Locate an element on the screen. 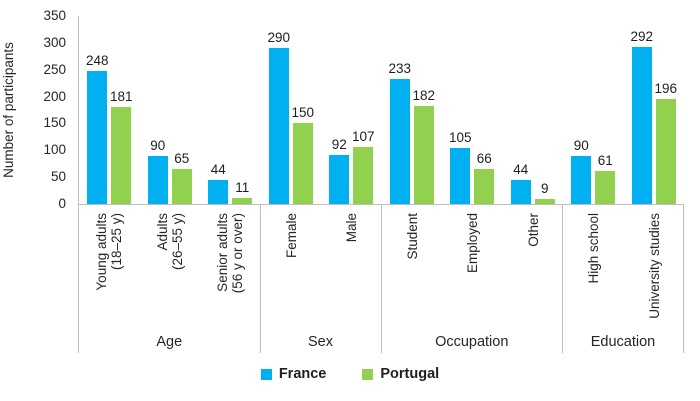  category-label-wrap: High school is located at coordinates (593, 267).